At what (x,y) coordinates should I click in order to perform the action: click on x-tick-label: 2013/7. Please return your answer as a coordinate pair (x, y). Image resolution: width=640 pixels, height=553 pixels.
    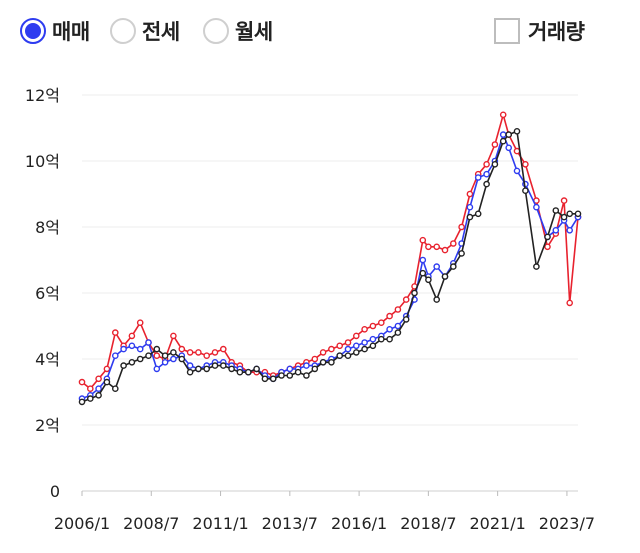
    Looking at the image, I should click on (290, 523).